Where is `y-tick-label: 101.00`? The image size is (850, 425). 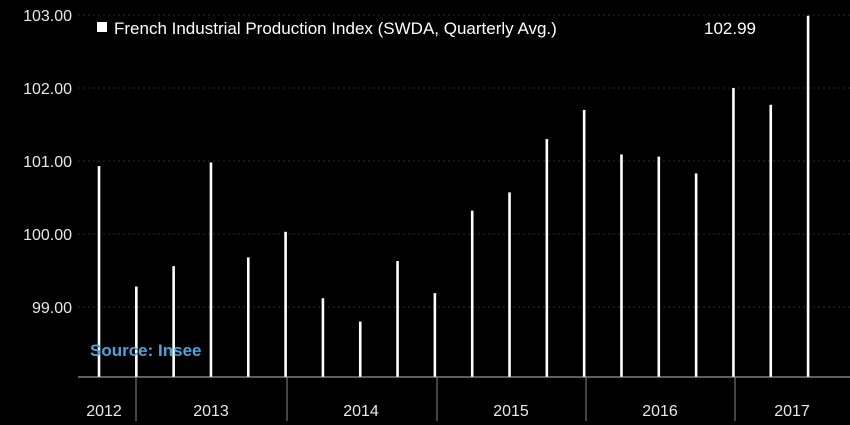 y-tick-label: 101.00 is located at coordinates (47, 162).